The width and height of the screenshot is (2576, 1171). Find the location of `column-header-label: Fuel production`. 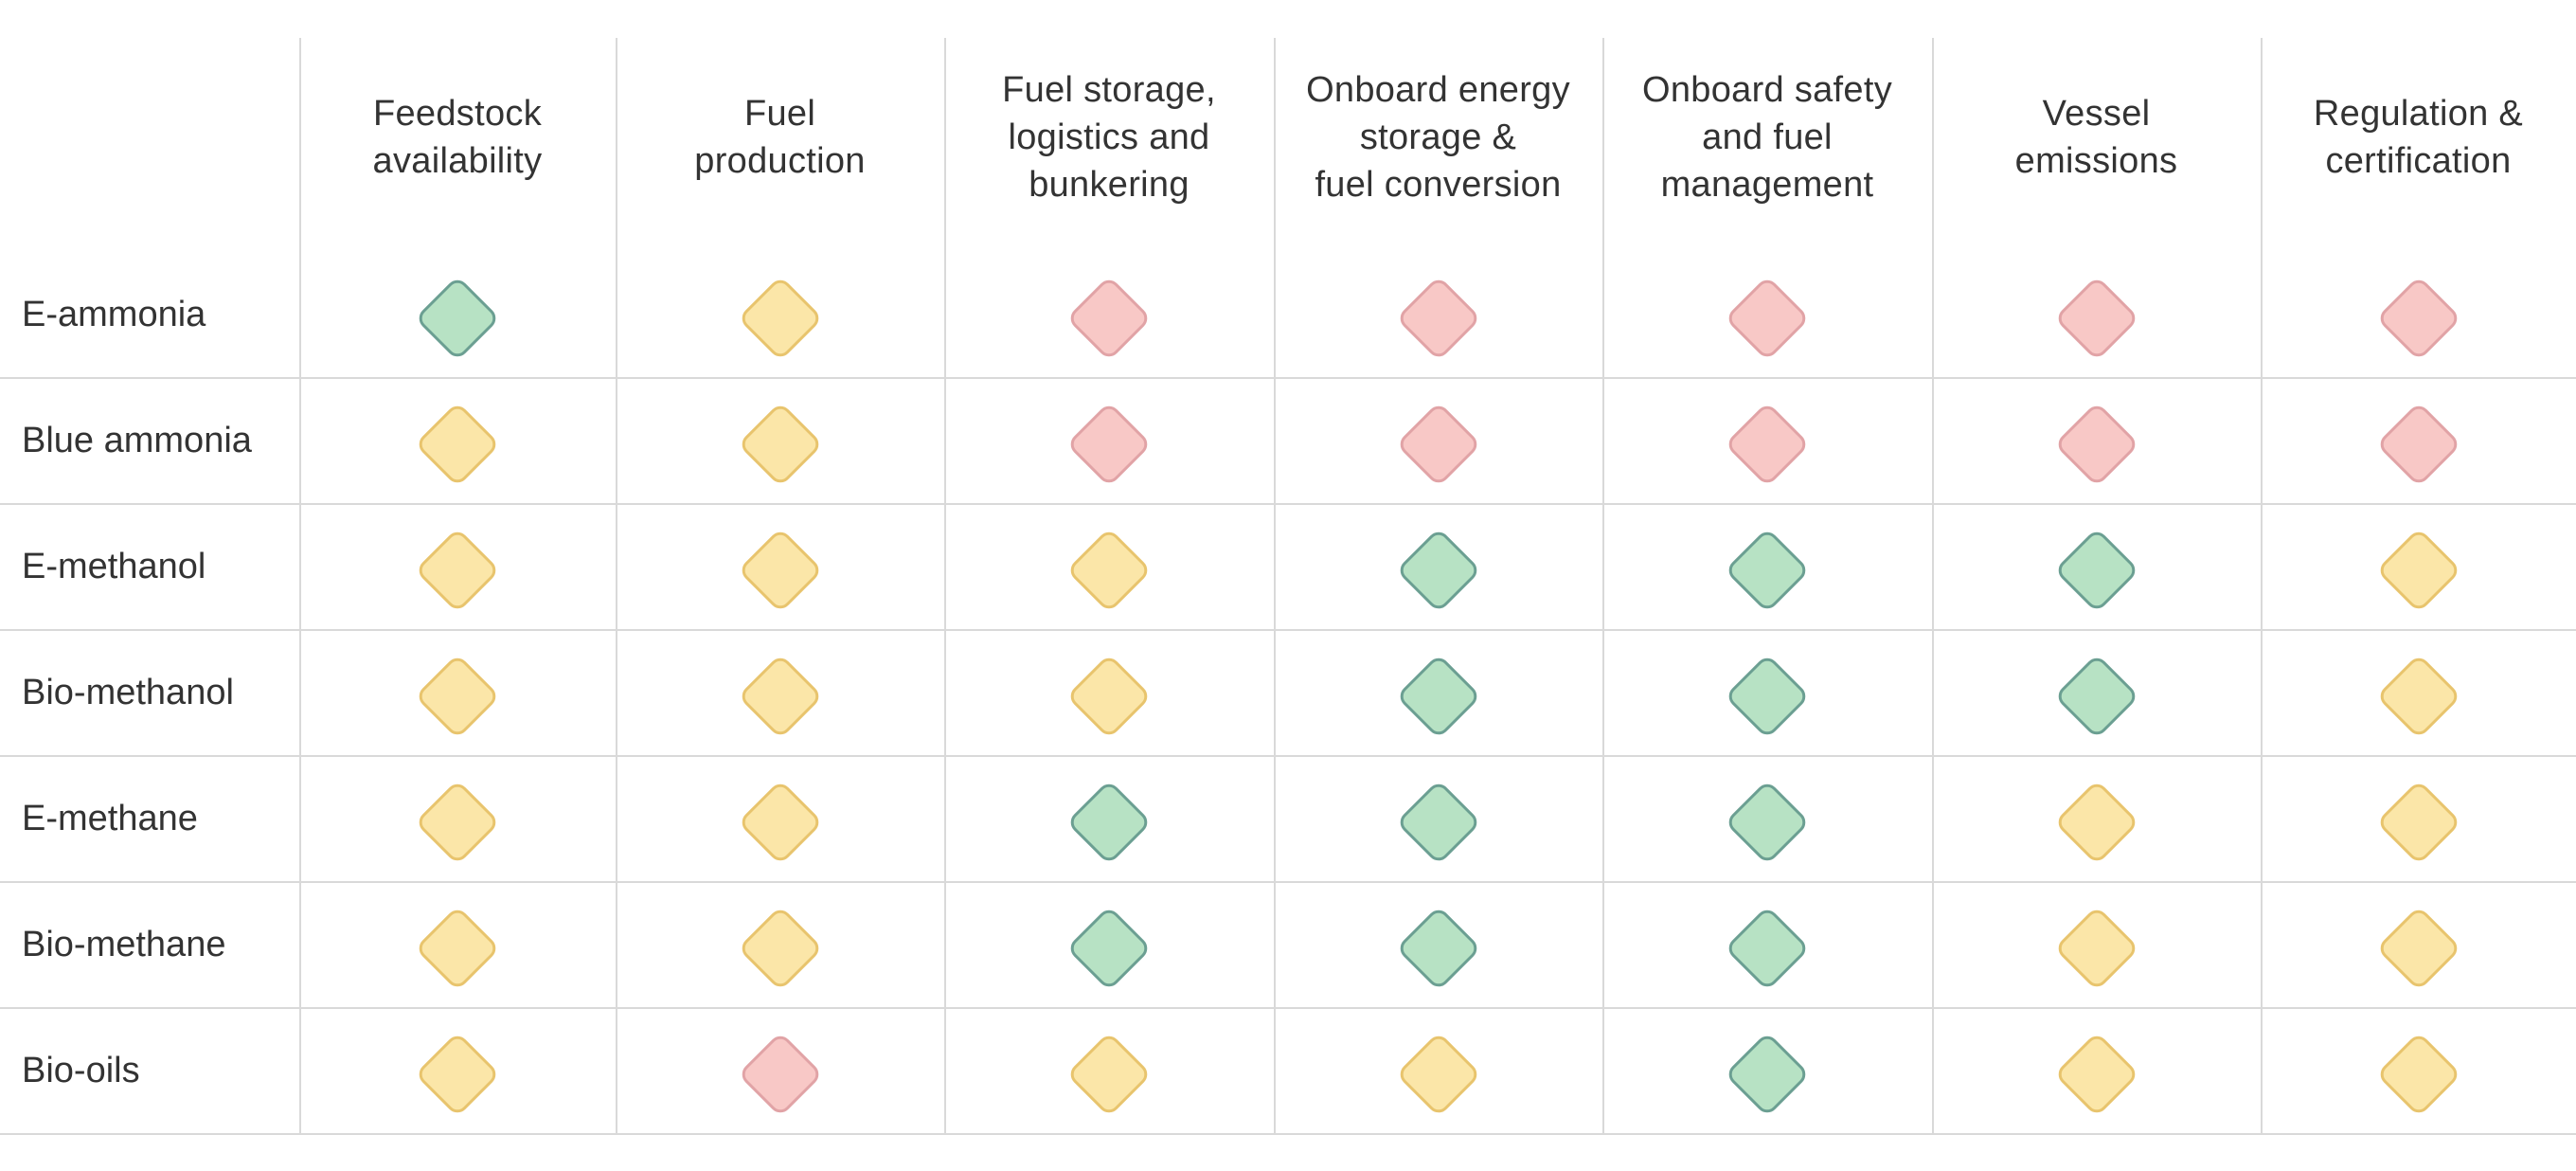

column-header-label: Fuel production is located at coordinates (780, 137).